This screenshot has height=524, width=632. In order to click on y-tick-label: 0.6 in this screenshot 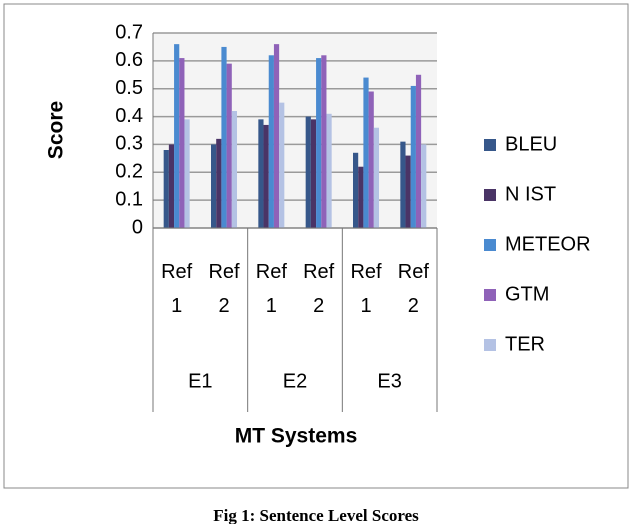, I will do `click(129, 60)`.